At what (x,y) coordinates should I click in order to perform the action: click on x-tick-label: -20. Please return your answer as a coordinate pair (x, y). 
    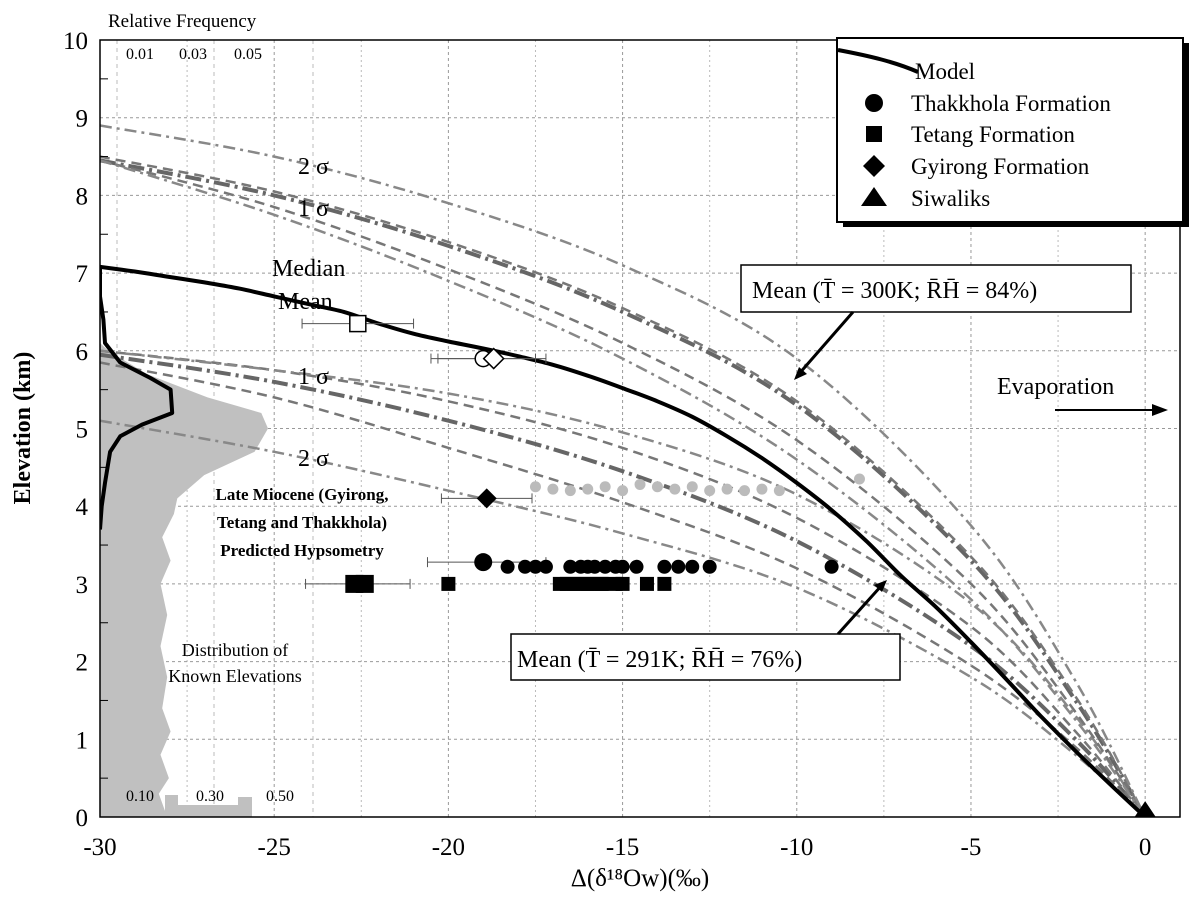
    Looking at the image, I should click on (448, 847).